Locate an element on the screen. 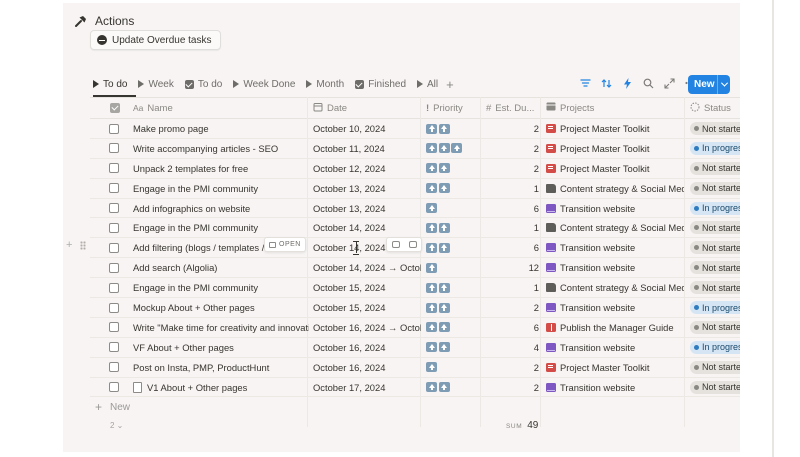  date-cell: October 15, 2024 is located at coordinates (349, 308).